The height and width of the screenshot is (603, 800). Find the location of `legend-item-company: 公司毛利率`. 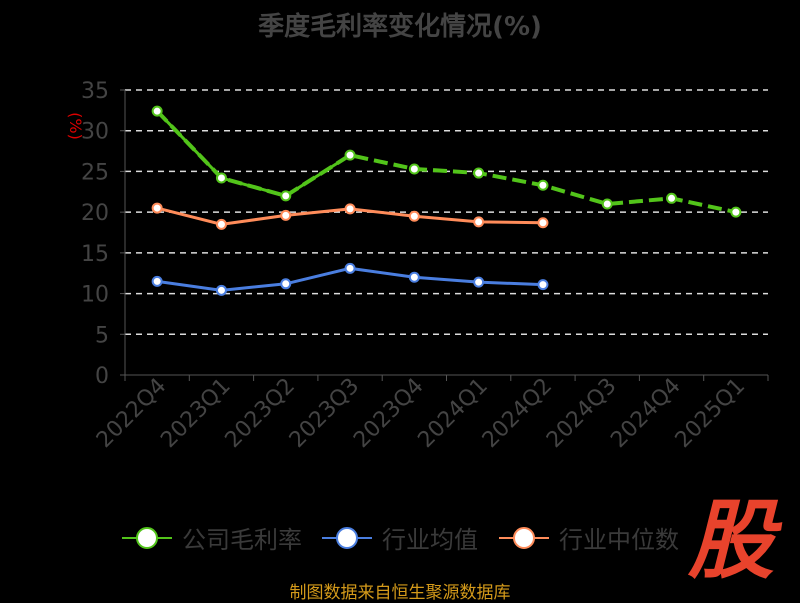

legend-item-company: 公司毛利率 is located at coordinates (212, 537).